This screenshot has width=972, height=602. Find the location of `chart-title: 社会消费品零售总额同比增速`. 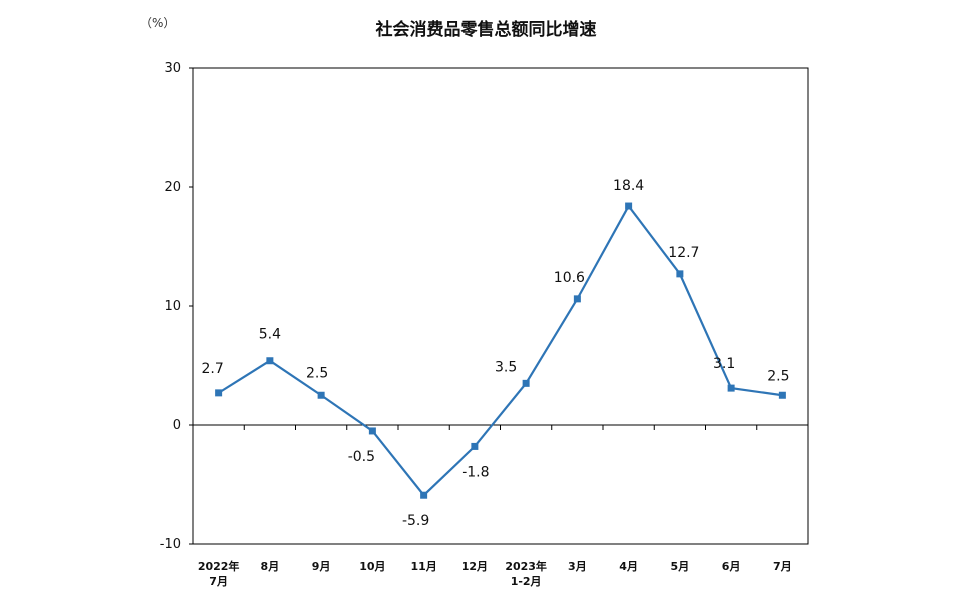

chart-title: 社会消费品零售总额同比增速 is located at coordinates (486, 29).